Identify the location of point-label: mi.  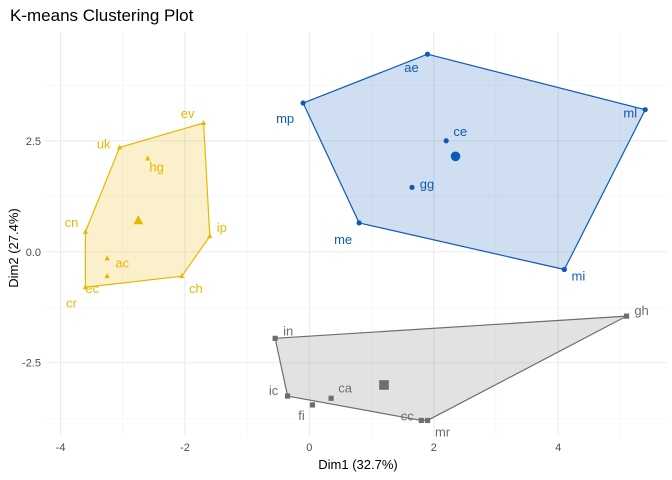
(579, 276).